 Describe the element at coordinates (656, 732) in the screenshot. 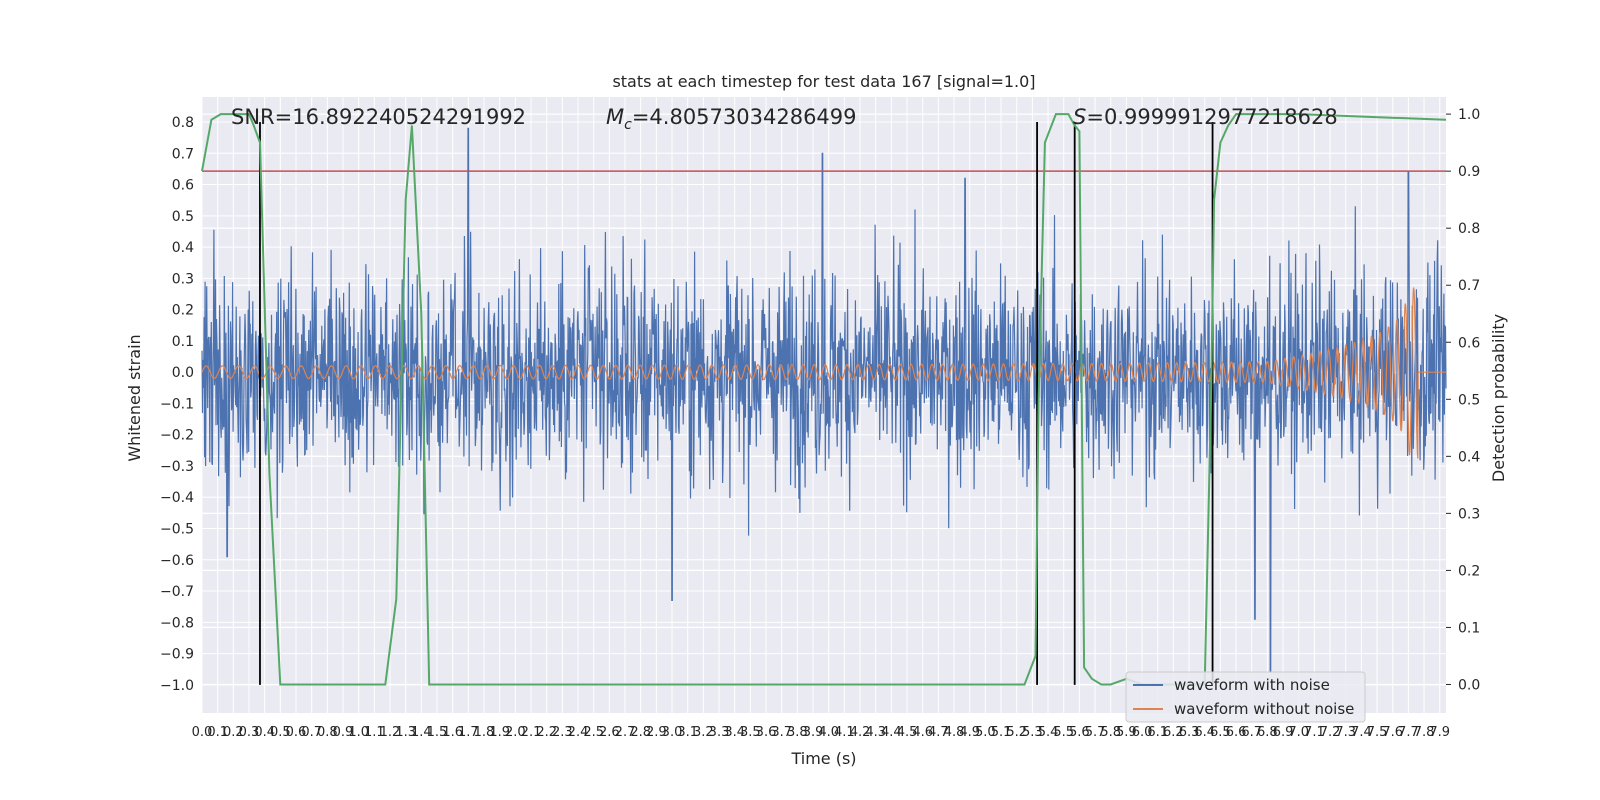

I see `x-tick-label: 2.9` at that location.